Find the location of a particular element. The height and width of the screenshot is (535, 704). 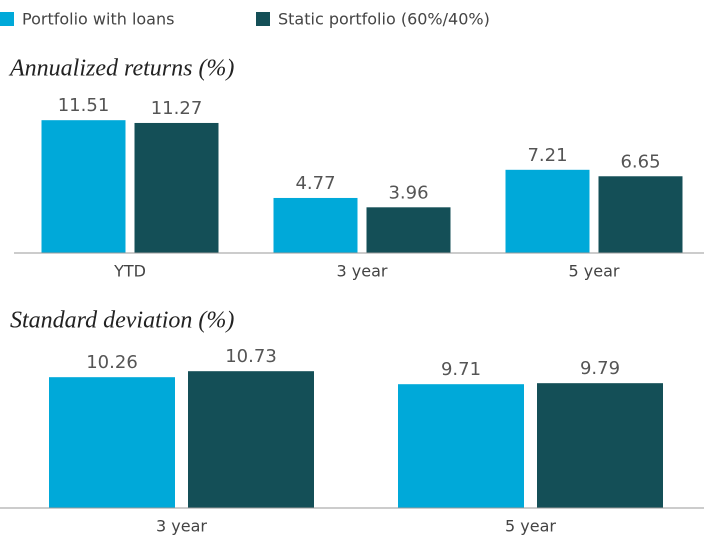

value-label: 4.77 is located at coordinates (315, 183).